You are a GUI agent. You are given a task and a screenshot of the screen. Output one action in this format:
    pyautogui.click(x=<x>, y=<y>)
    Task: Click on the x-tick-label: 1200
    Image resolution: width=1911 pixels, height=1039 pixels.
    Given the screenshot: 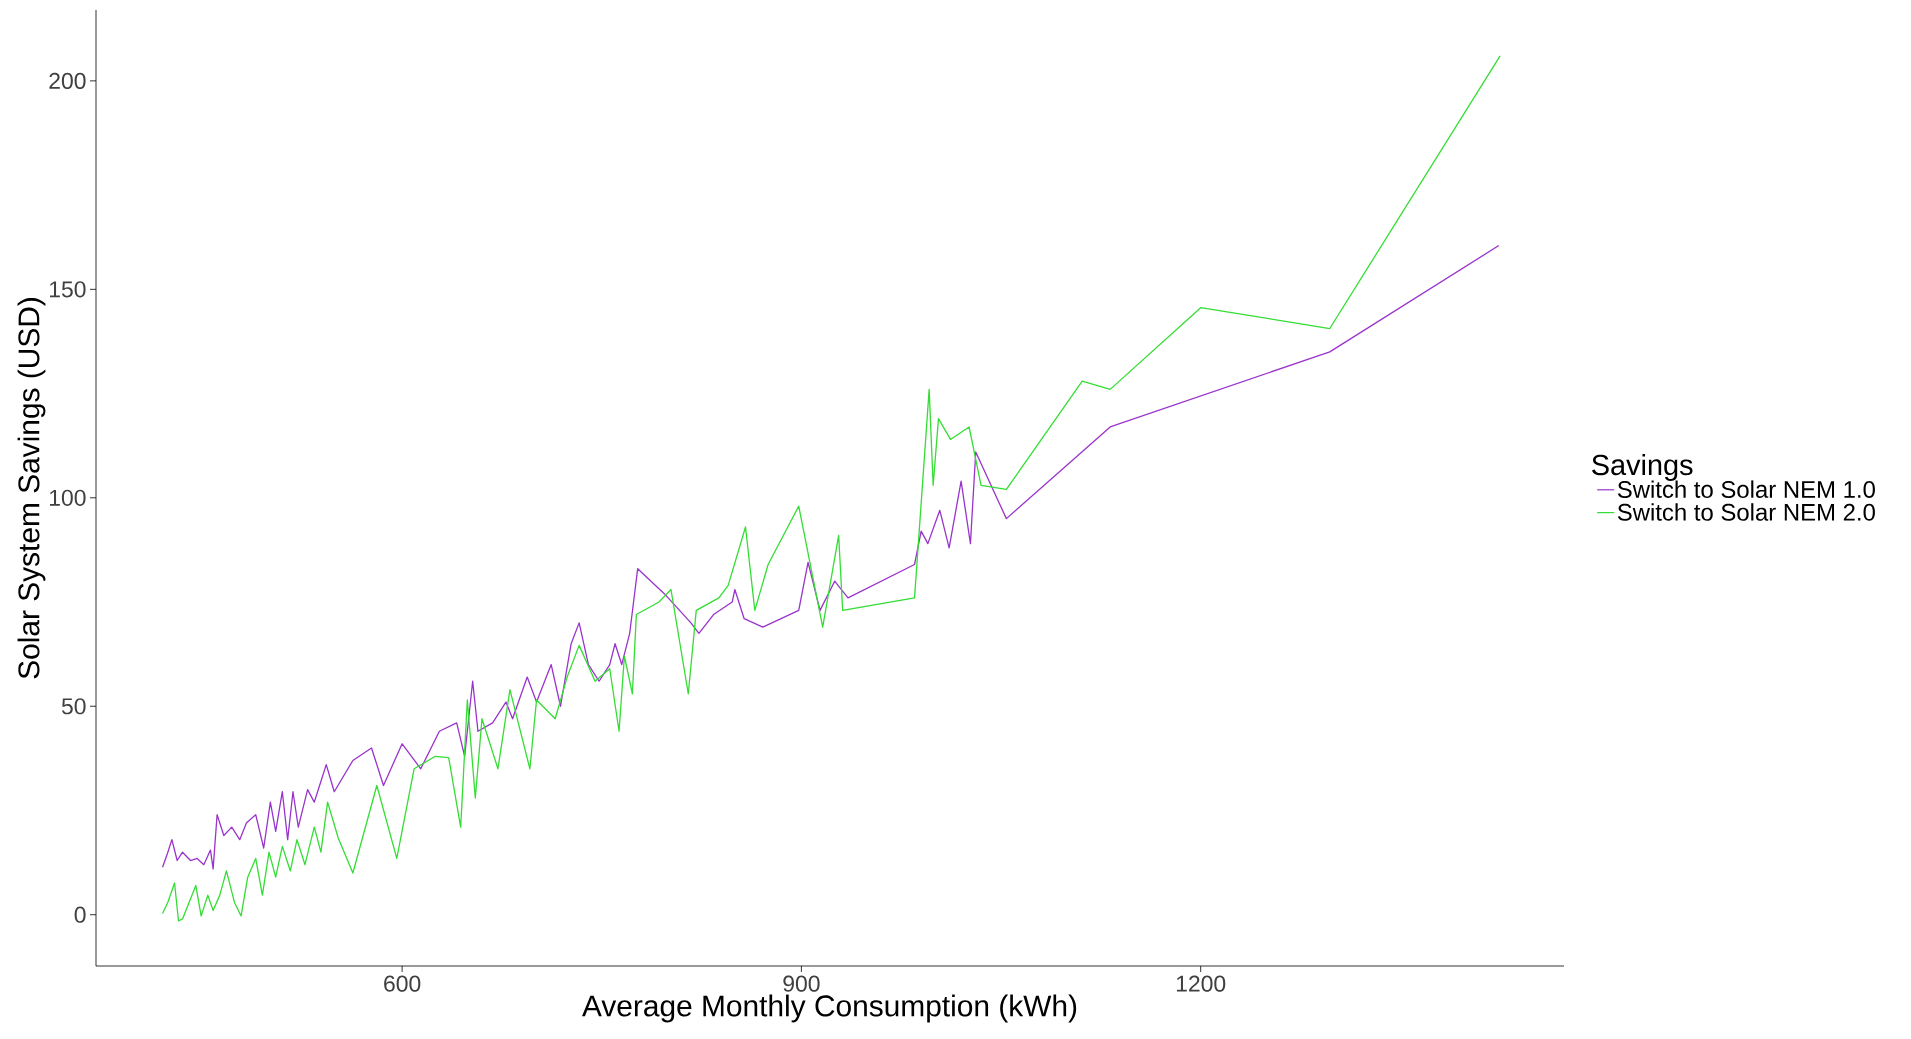 What is the action you would take?
    pyautogui.click(x=1201, y=983)
    